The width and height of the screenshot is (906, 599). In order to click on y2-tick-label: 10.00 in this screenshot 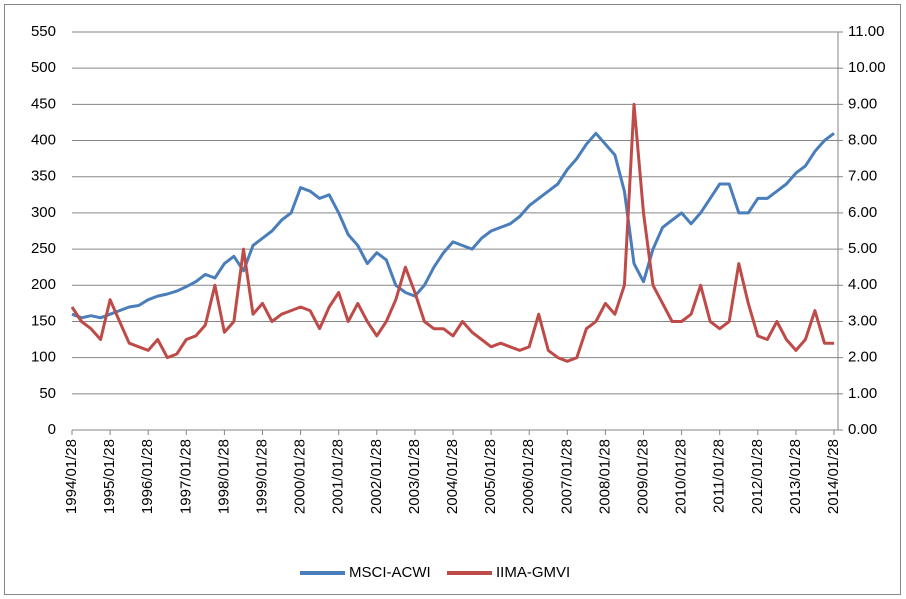, I will do `click(867, 67)`.